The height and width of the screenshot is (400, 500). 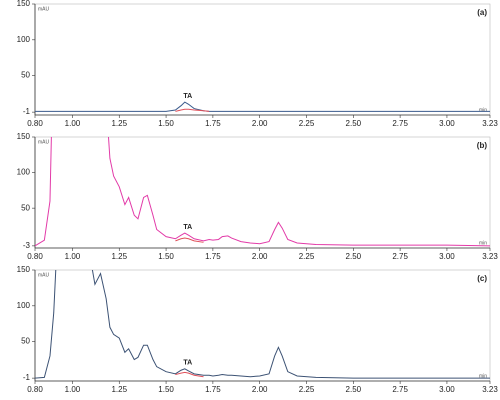 I want to click on plot, so click(x=262, y=106).